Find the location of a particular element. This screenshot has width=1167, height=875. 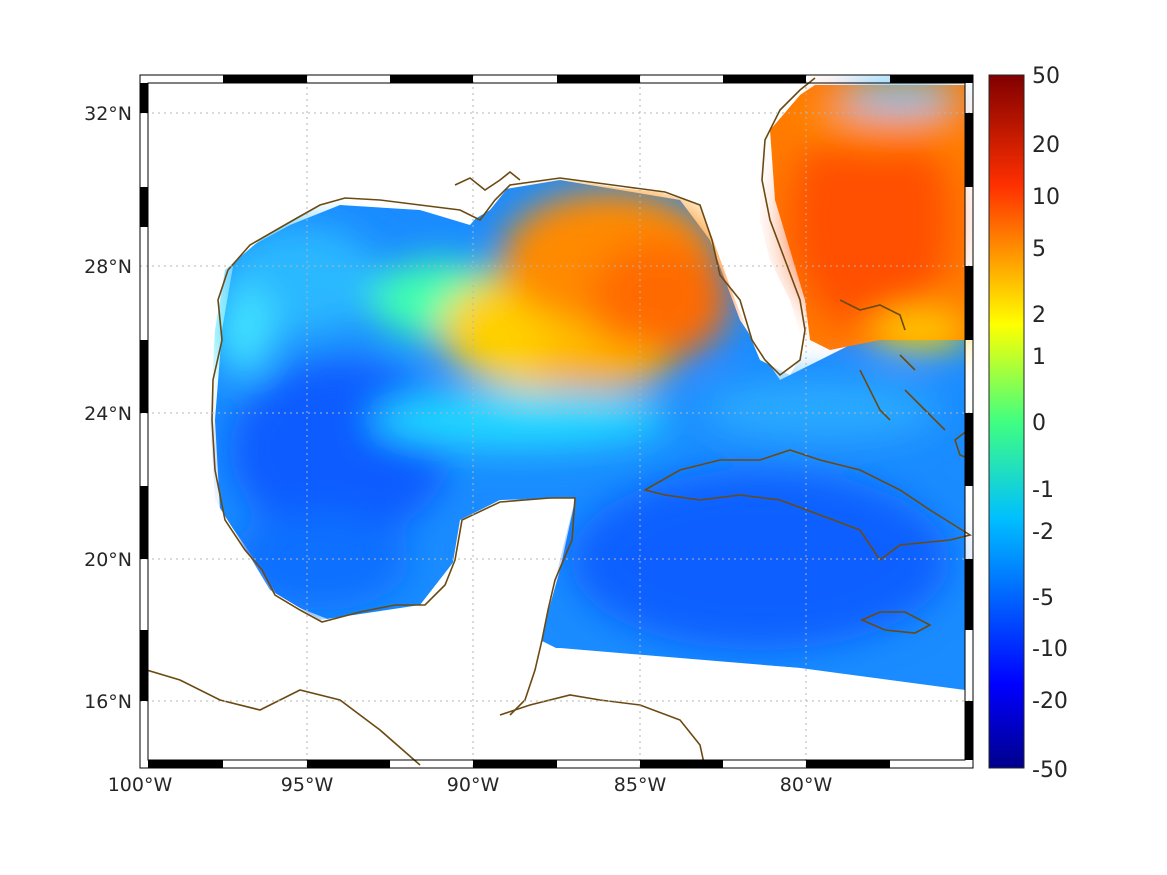

colorbar-label: 1 is located at coordinates (1039, 357).